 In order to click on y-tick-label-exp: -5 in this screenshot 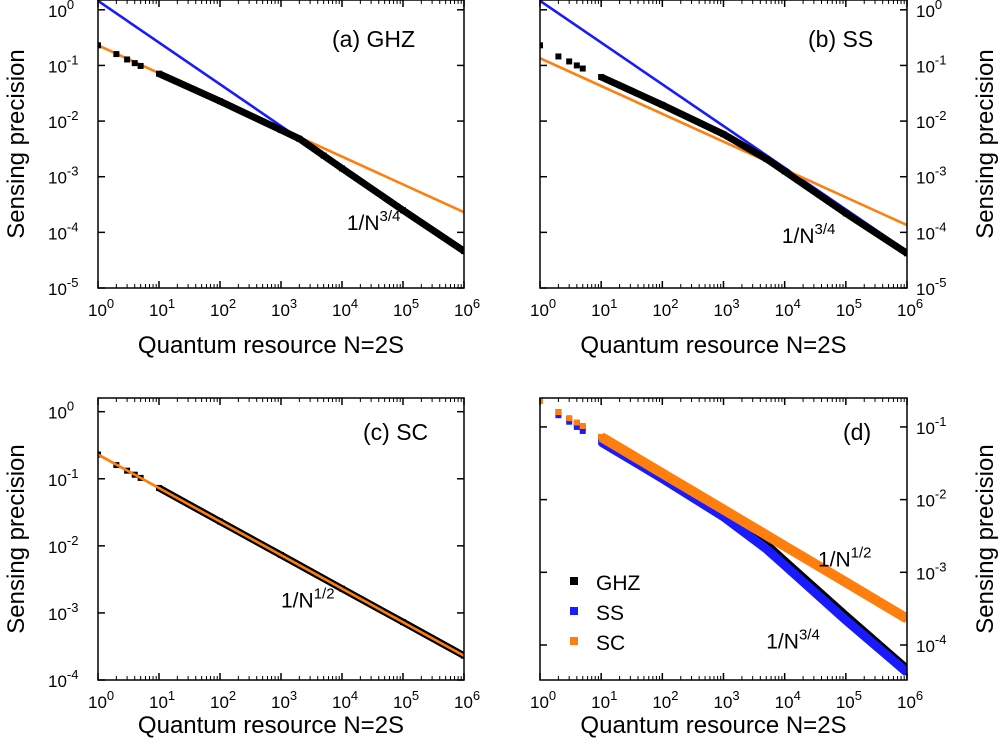, I will do `click(73, 282)`.